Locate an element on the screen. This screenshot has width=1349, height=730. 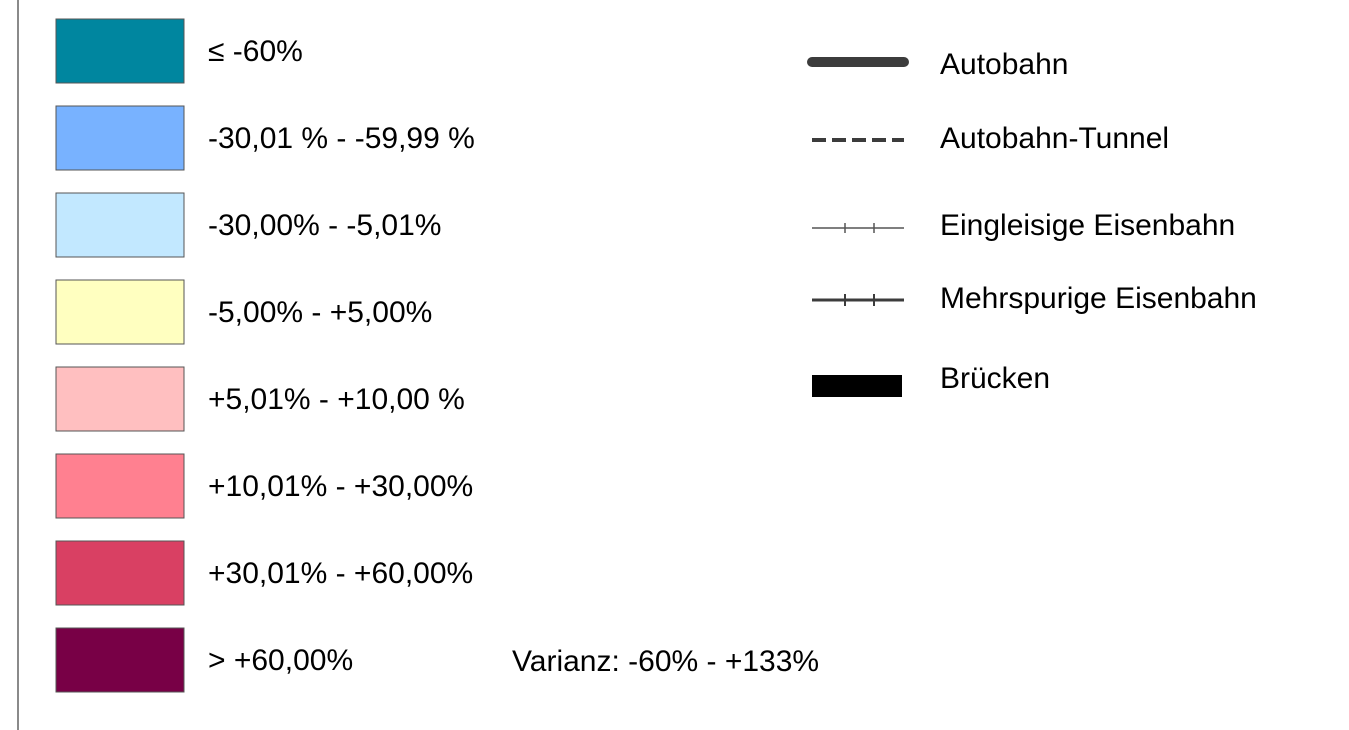
symbol-label: Eingleisige Eisenbahn is located at coordinates (1087, 225).